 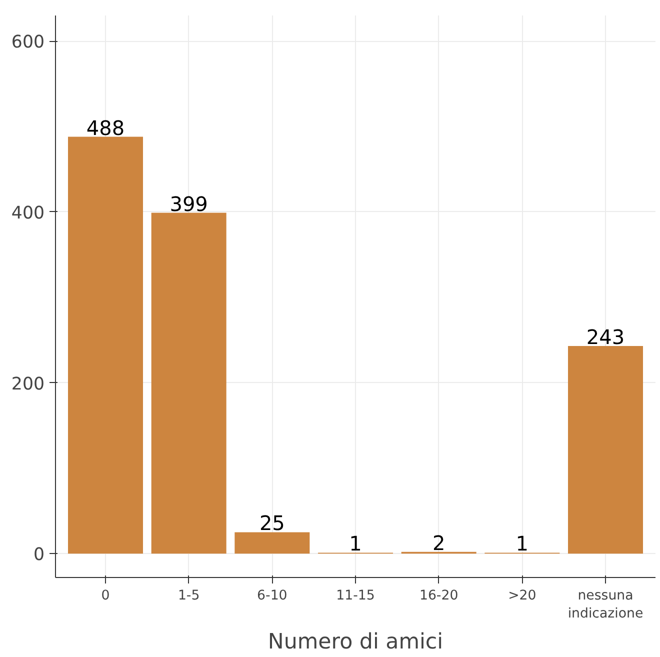 What do you see at coordinates (105, 596) in the screenshot?
I see `x-tick-label: 0` at bounding box center [105, 596].